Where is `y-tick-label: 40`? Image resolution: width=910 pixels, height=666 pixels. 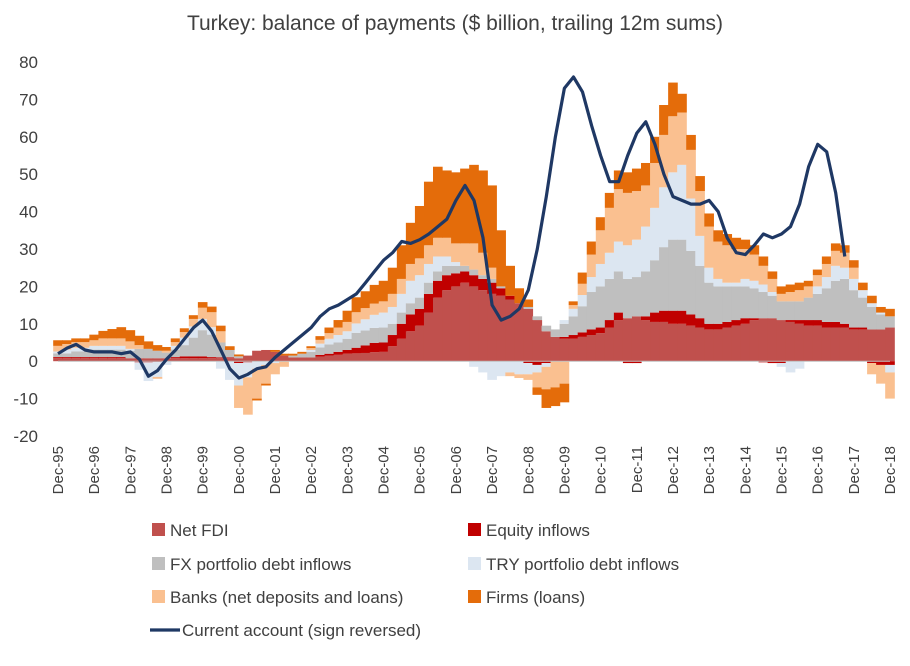
y-tick-label: 40 is located at coordinates (28, 212).